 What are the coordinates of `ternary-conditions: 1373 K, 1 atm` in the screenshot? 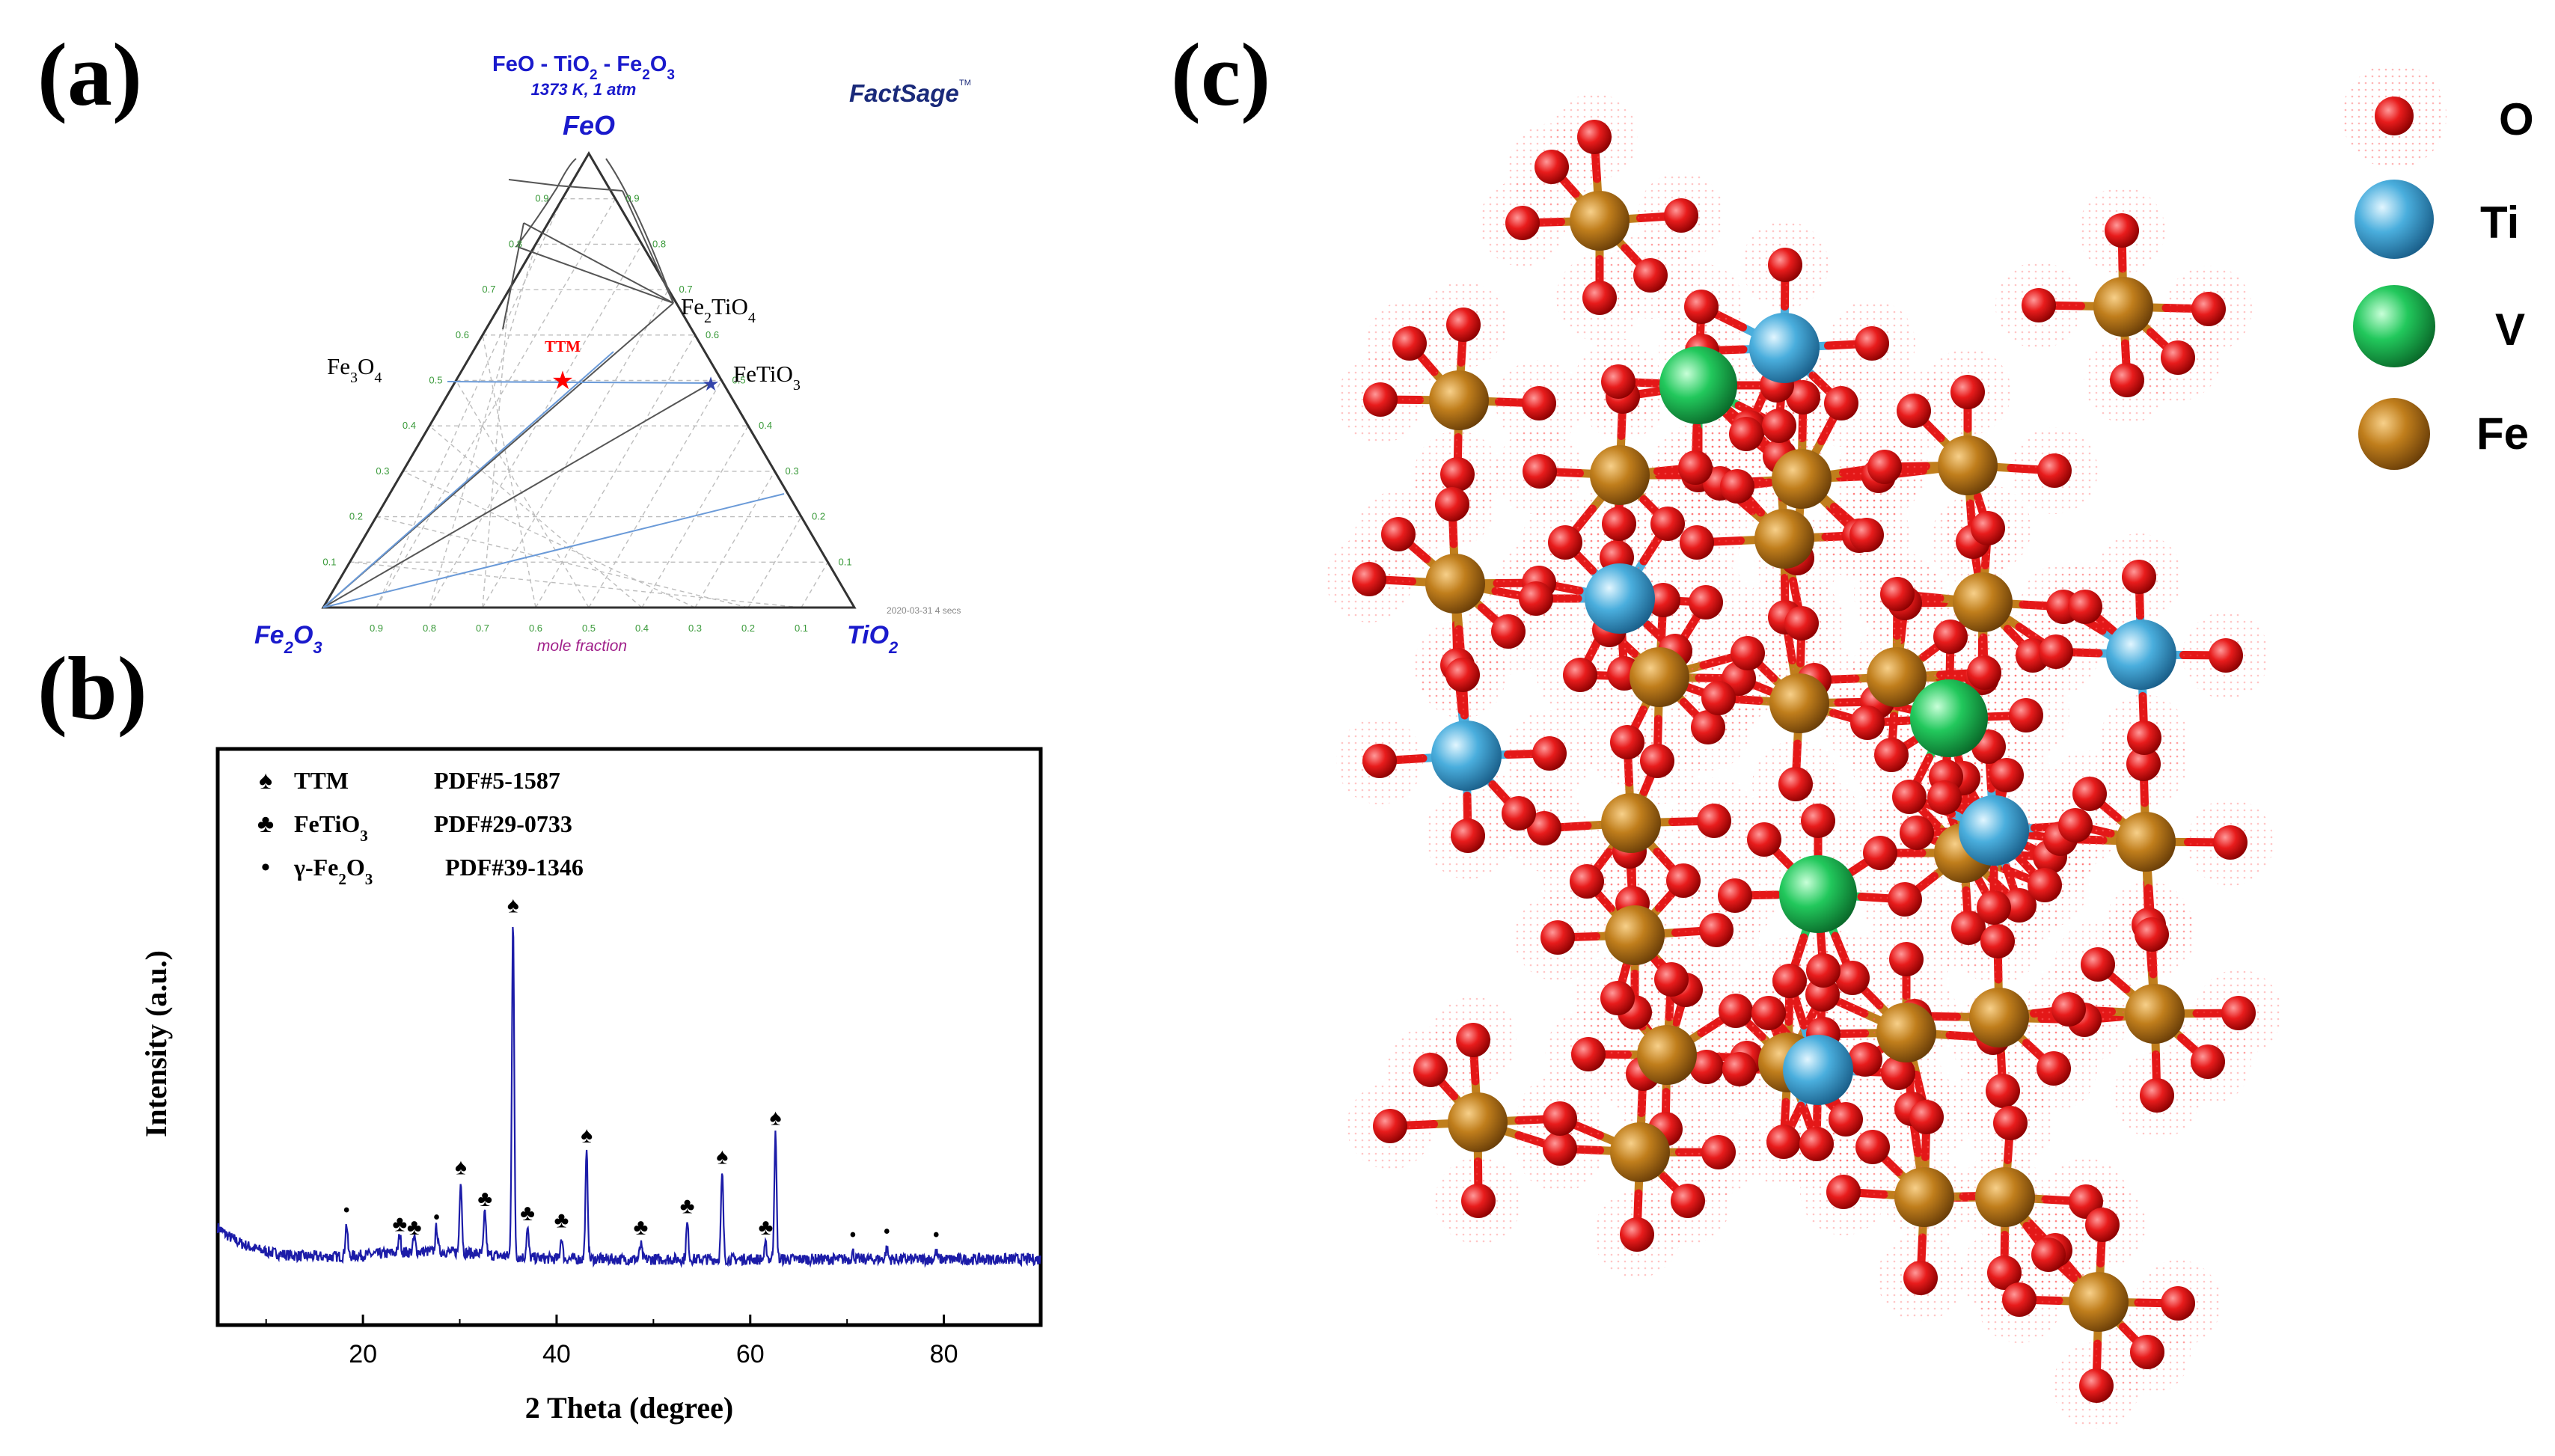 It's located at (584, 89).